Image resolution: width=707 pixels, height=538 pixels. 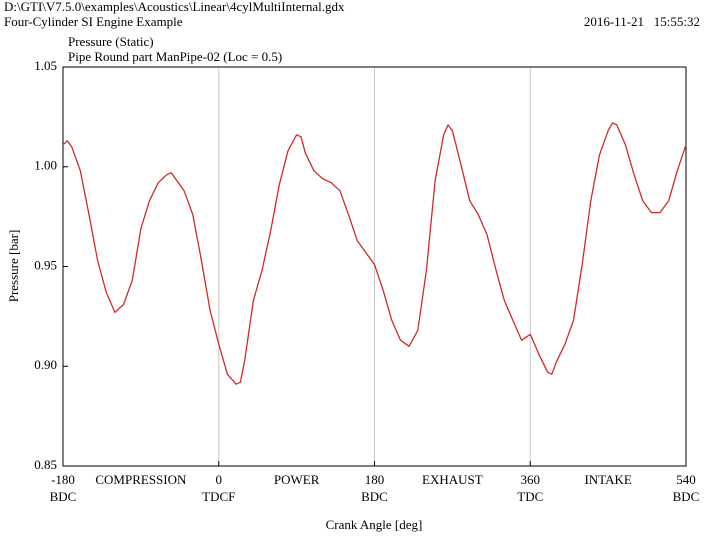 I want to click on y-tick-label: 0.95, so click(x=45, y=264).